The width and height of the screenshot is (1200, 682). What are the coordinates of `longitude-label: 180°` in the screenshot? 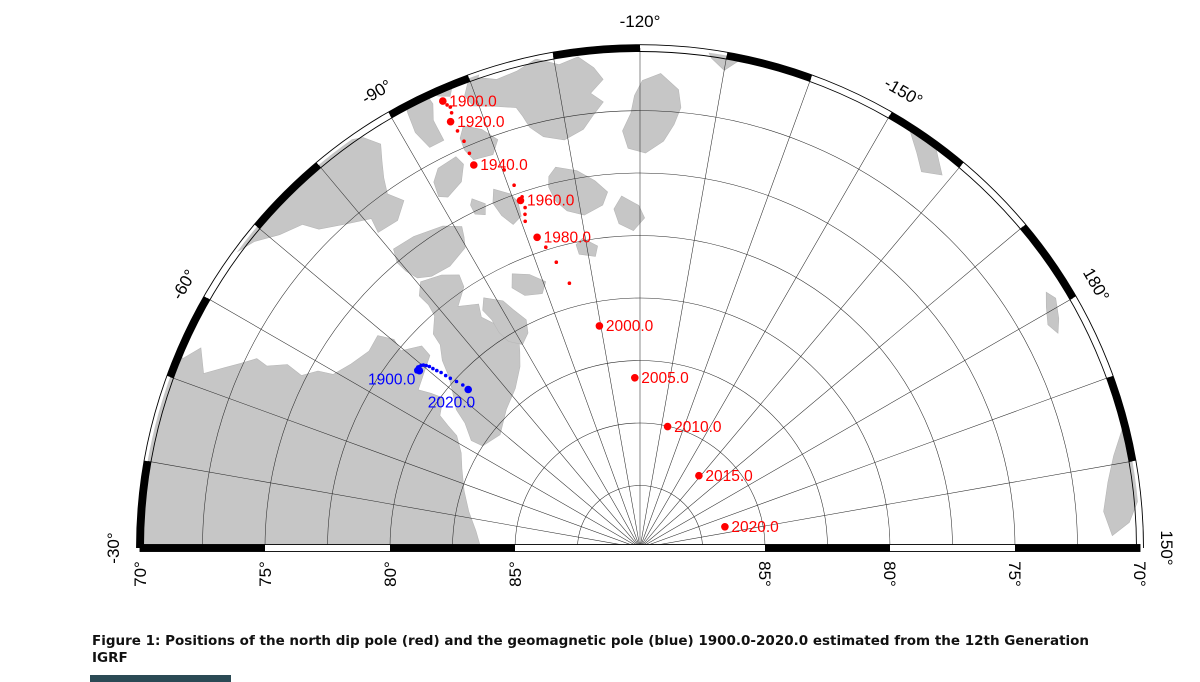 It's located at (1096, 285).